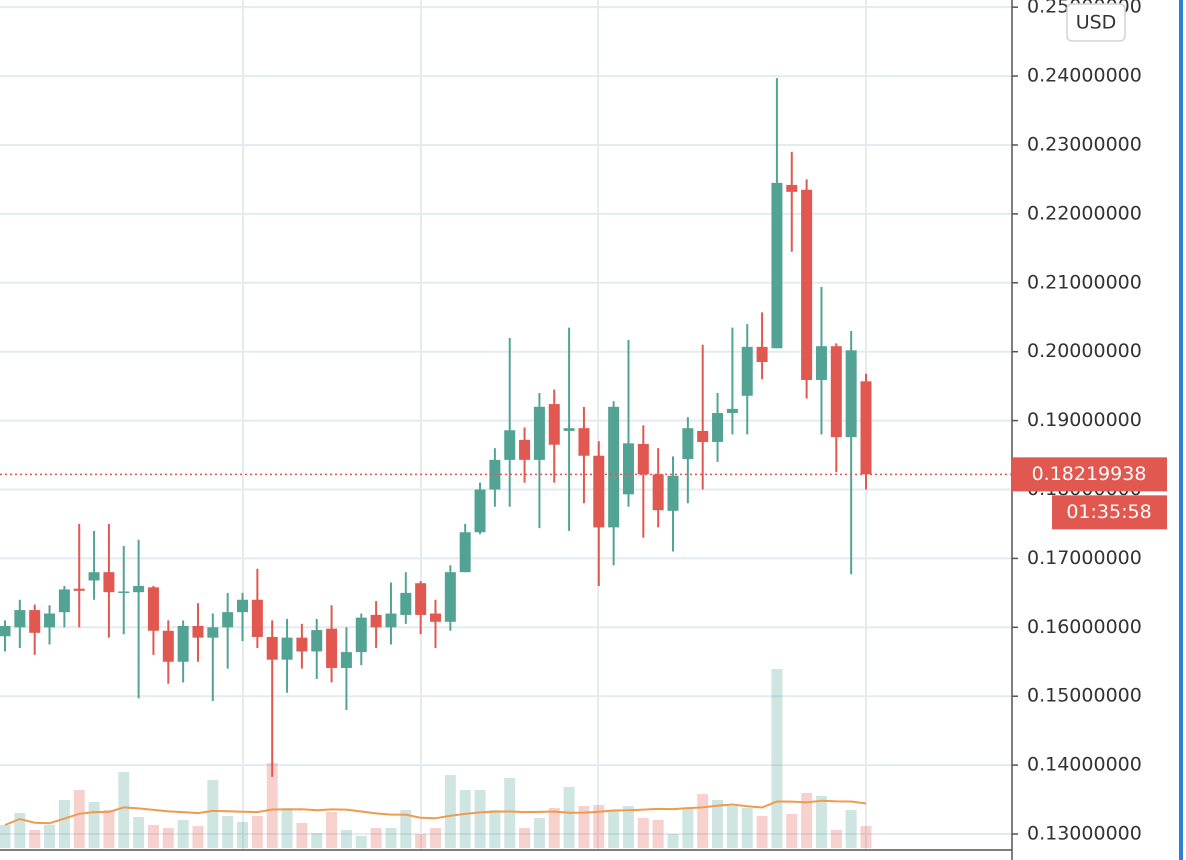 This screenshot has width=1186, height=860. I want to click on y-tick-label: 0.14000000, so click(1084, 765).